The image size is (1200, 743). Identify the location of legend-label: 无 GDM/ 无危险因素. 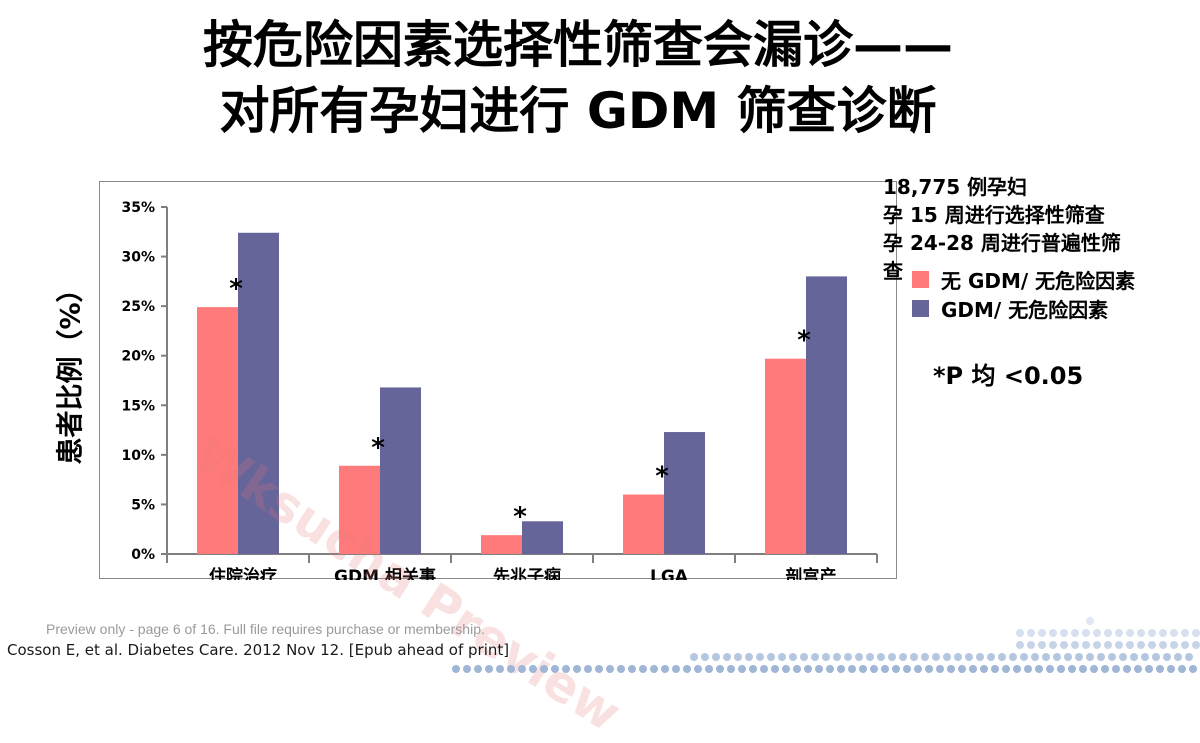
(1038, 281).